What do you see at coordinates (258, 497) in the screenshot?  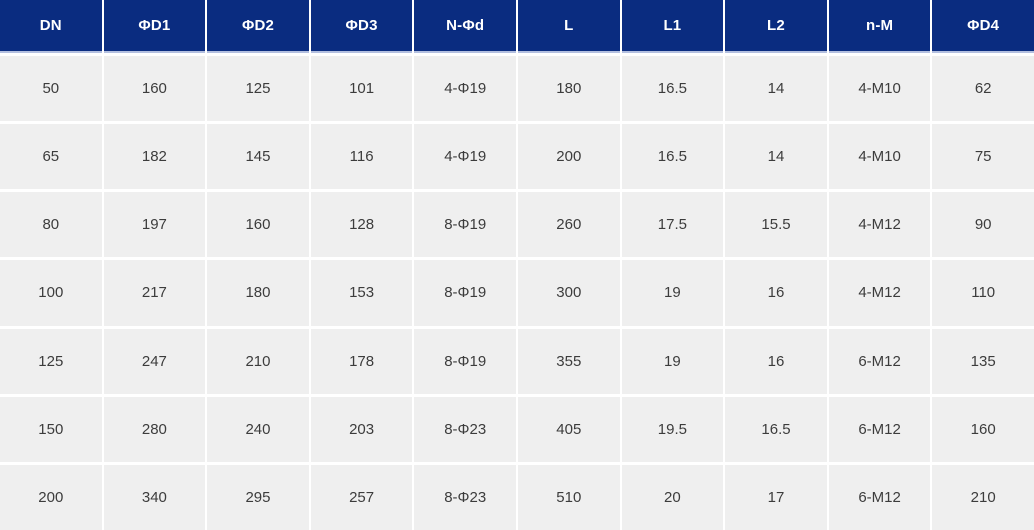 I see `table-cell: 295` at bounding box center [258, 497].